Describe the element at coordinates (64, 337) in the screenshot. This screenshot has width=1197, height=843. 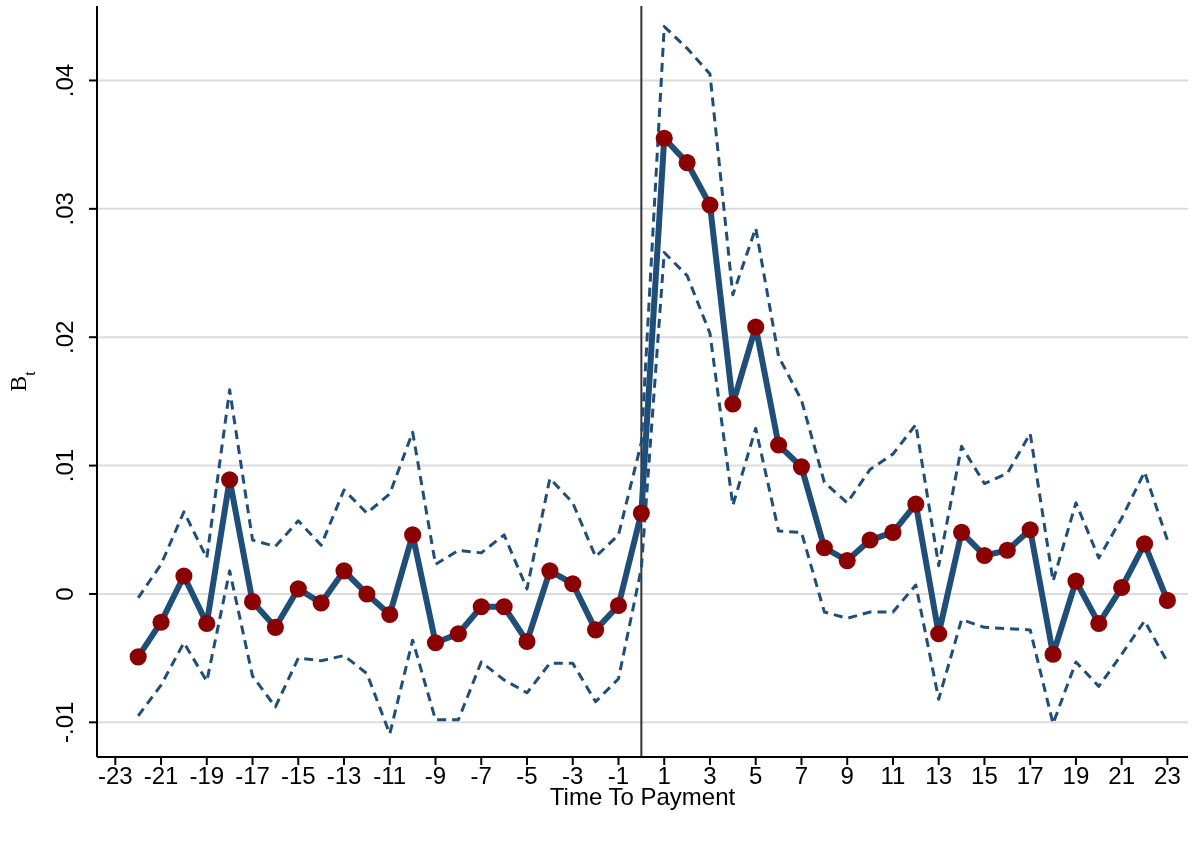
I see `y-tick-label: .02` at that location.